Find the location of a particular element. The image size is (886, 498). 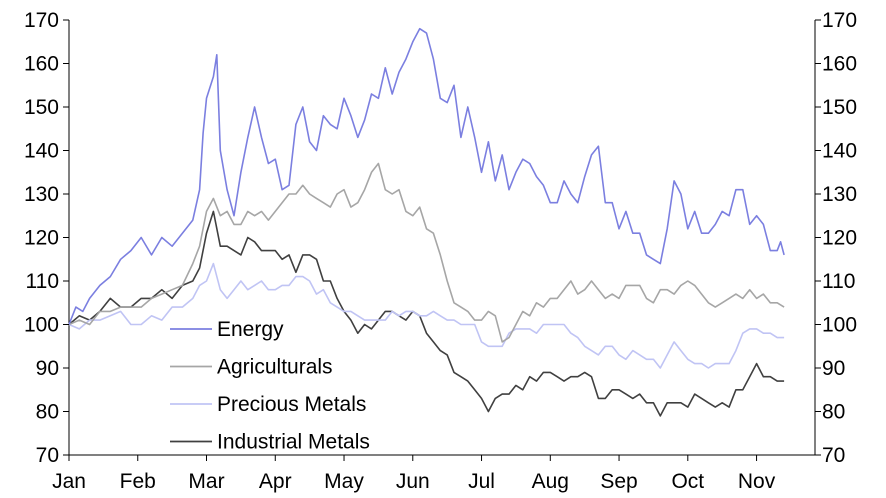

right-y-tick-label: 120 is located at coordinates (839, 238).